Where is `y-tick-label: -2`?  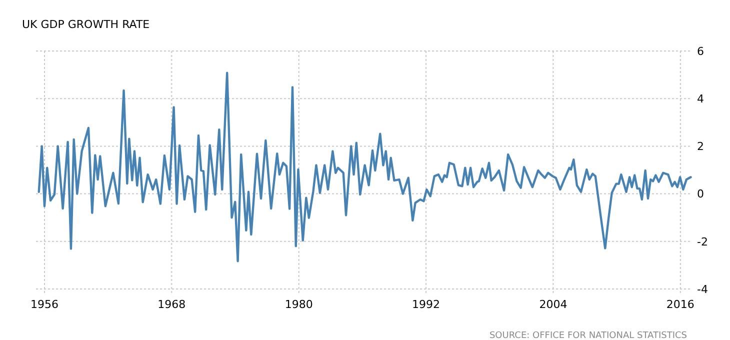
y-tick-label: -2 is located at coordinates (702, 241).